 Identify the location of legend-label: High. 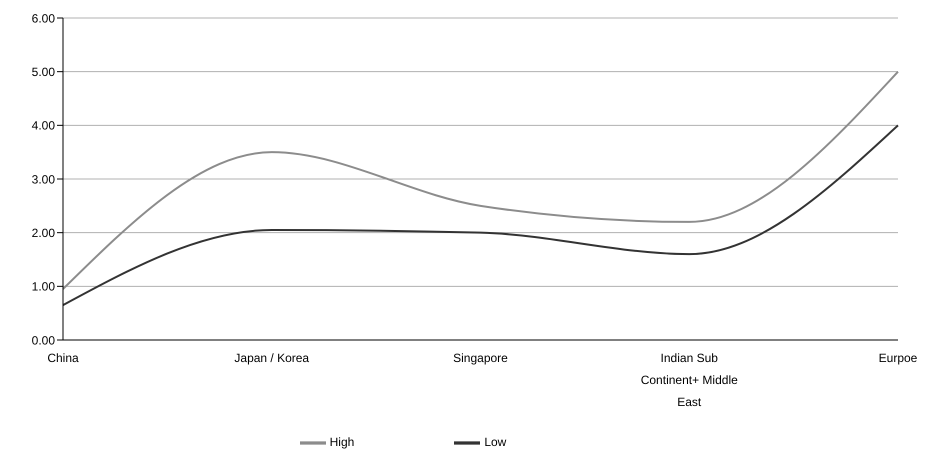
(342, 442).